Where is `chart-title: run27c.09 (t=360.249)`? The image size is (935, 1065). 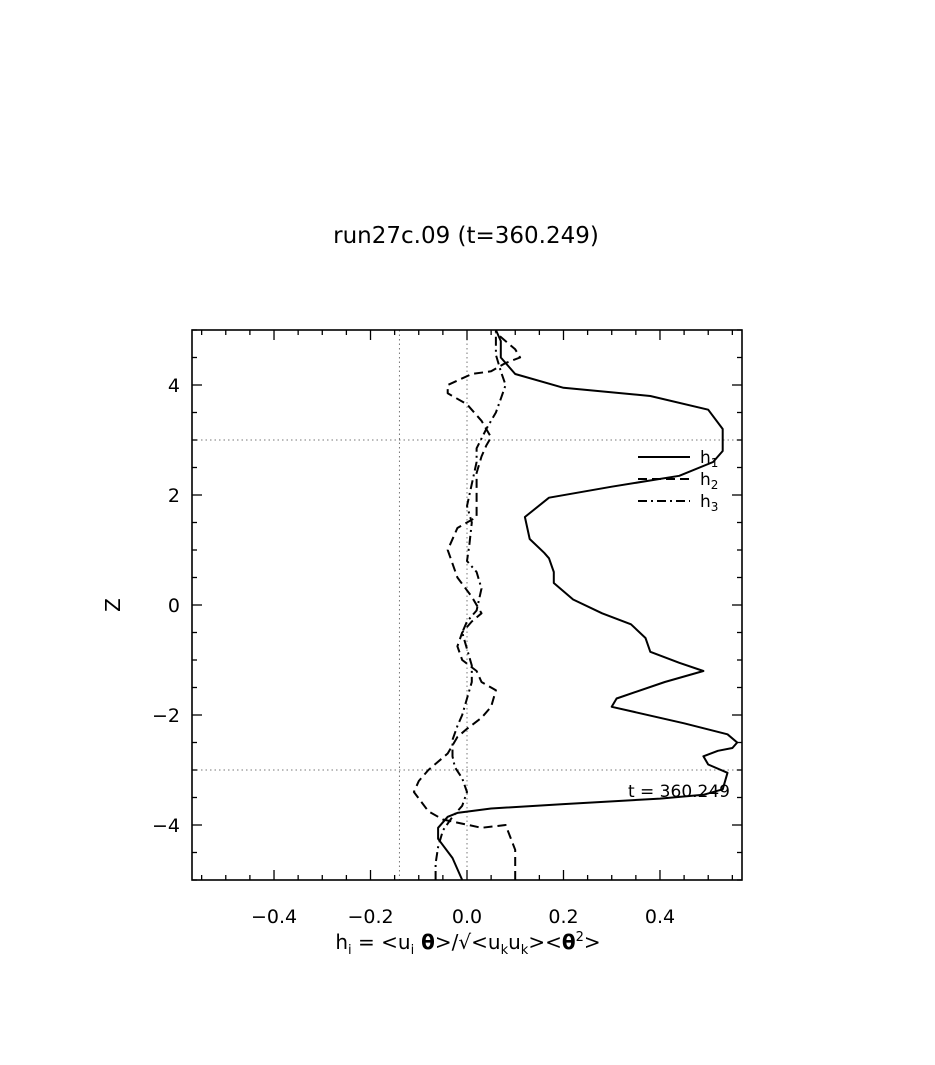
chart-title: run27c.09 (t=360.249) is located at coordinates (466, 236).